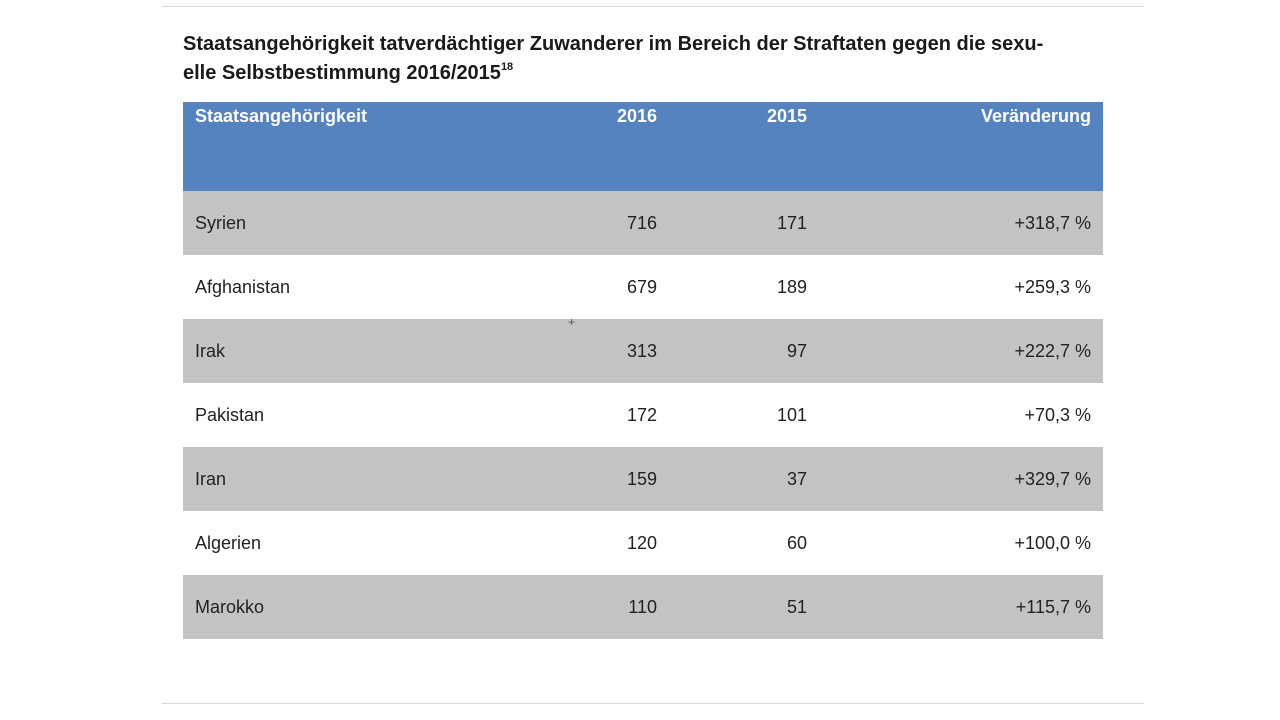 Image resolution: width=1280 pixels, height=720 pixels. What do you see at coordinates (603, 223) in the screenshot?
I see `cell-2016: 716` at bounding box center [603, 223].